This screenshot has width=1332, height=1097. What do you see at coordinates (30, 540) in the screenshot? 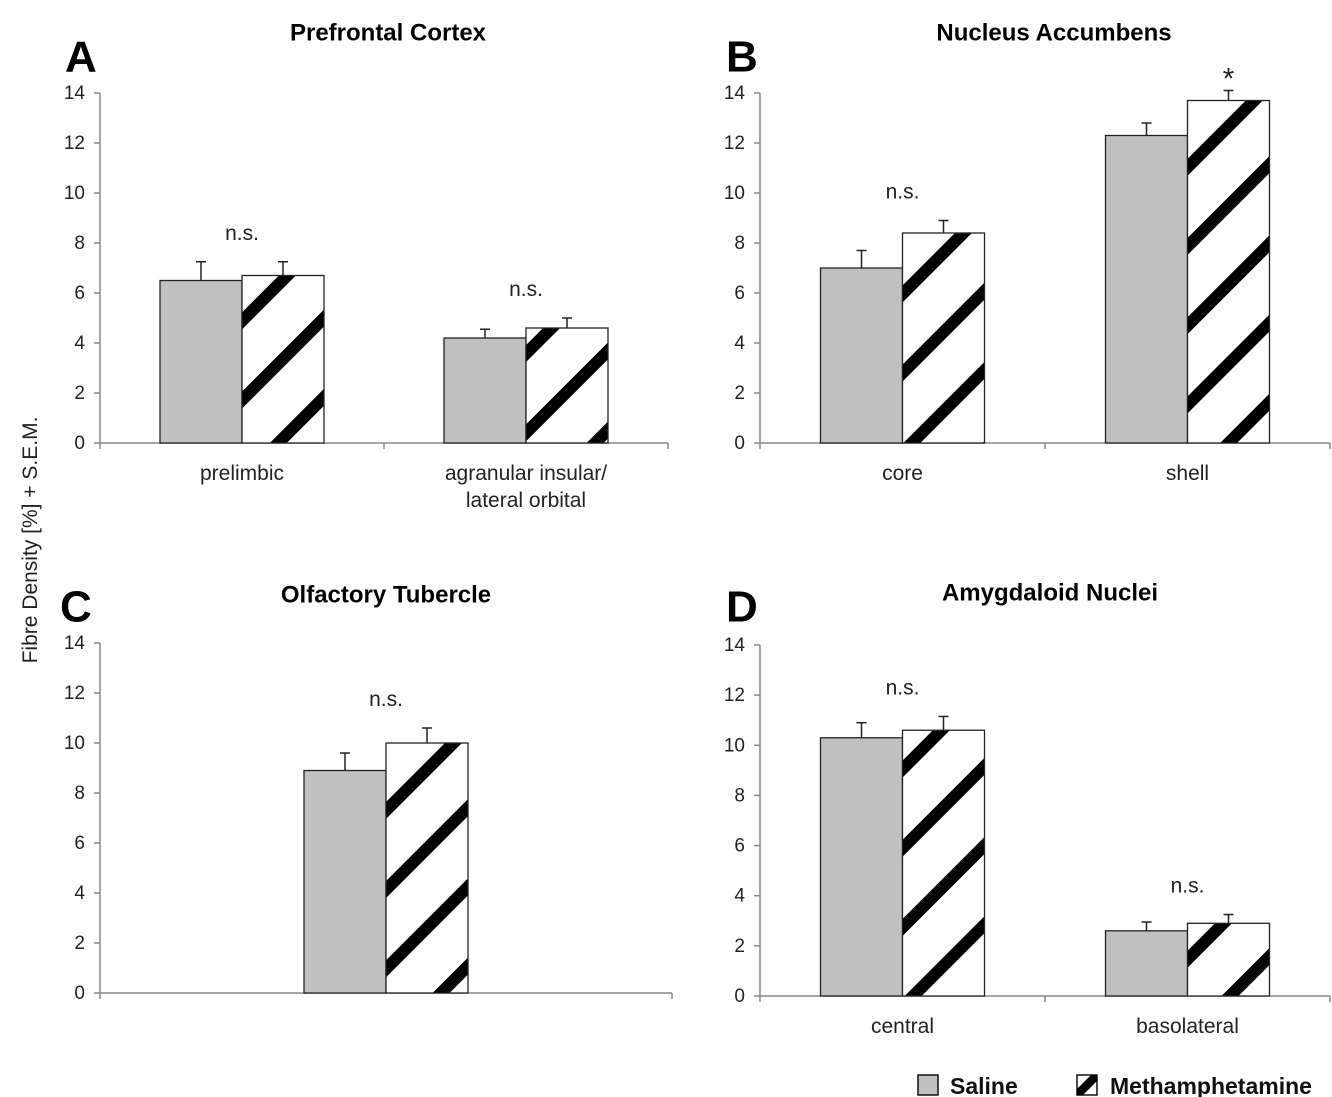
I see `y-axis-label: Fibre Density [%] + S.E.M.` at bounding box center [30, 540].